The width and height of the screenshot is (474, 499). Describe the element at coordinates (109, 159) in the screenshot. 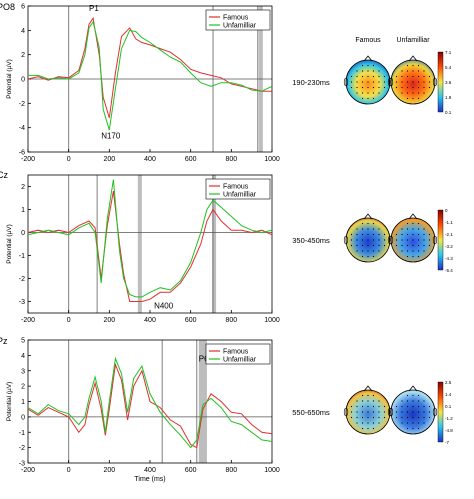

I see `x-tick-label: 200` at that location.